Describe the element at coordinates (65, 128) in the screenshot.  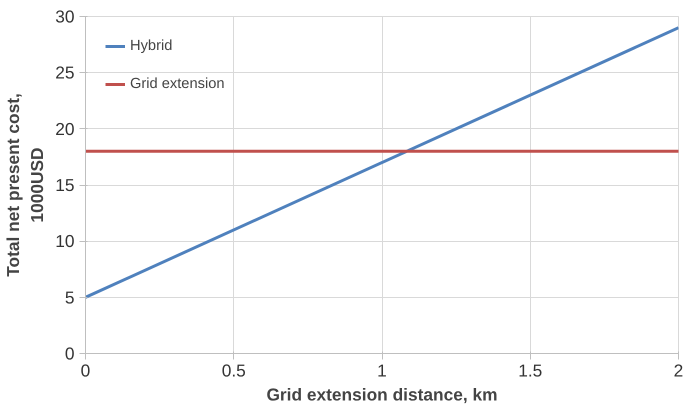
I see `y-tick-label: 20` at that location.